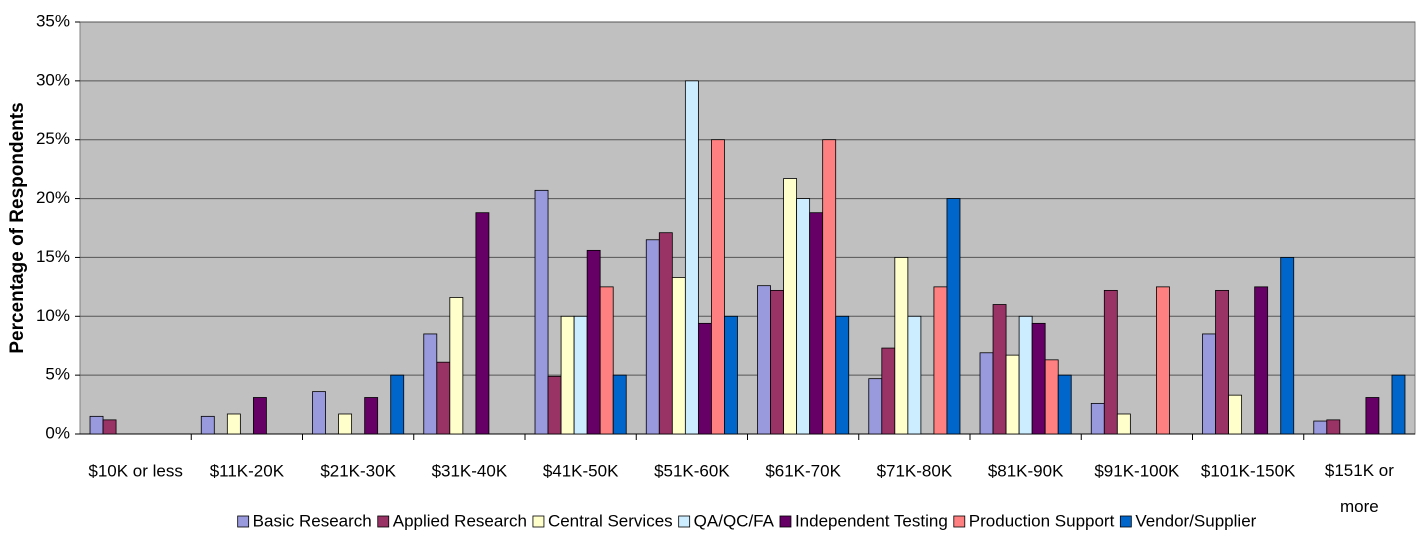 Image resolution: width=1424 pixels, height=540 pixels. What do you see at coordinates (53, 197) in the screenshot?
I see `y-tick-label: 20%` at bounding box center [53, 197].